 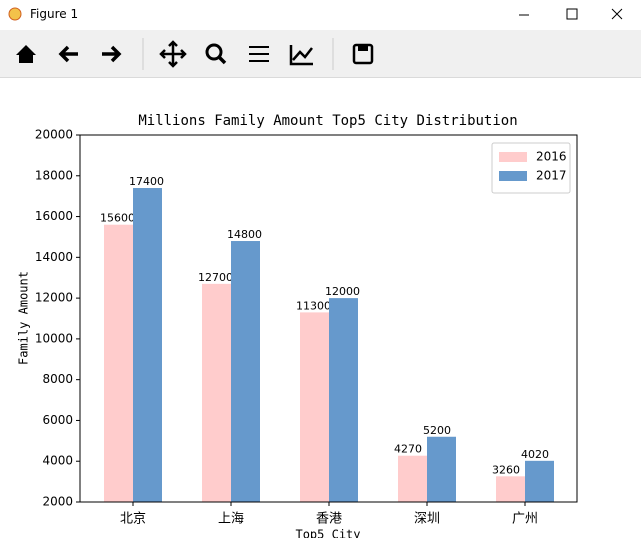 I want to click on pan-button, so click(x=173, y=54).